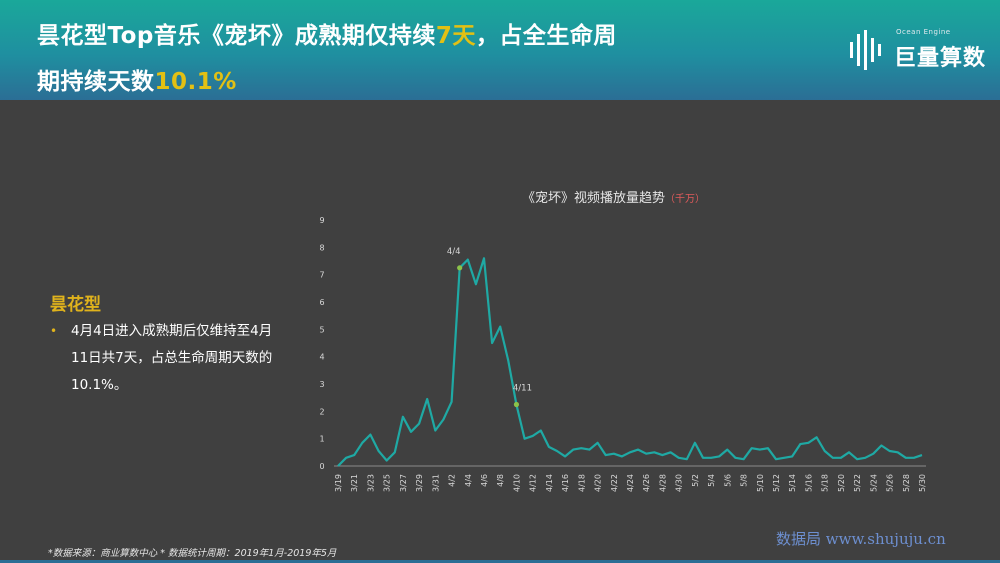 Image resolution: width=1000 pixels, height=563 pixels. I want to click on x-tick-label: 3/25, so click(387, 483).